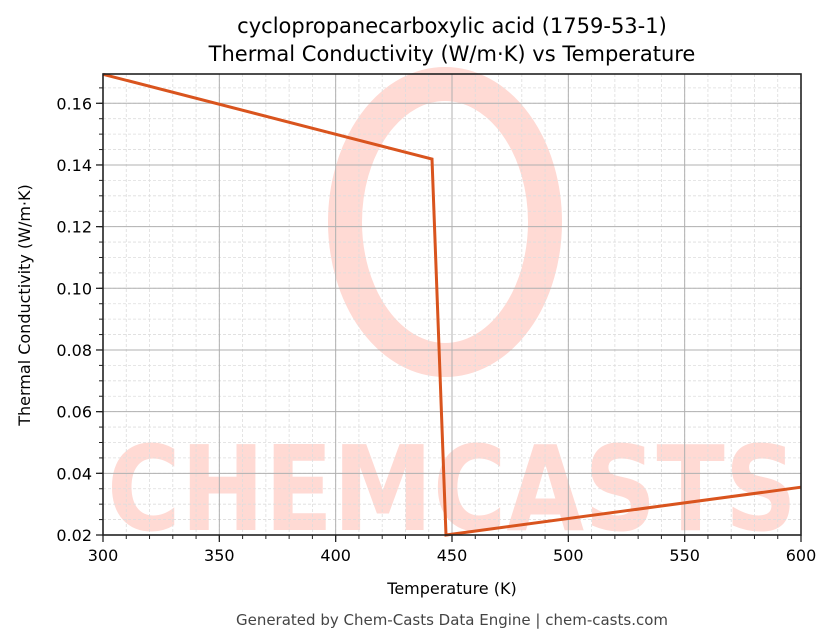 The height and width of the screenshot is (644, 836). What do you see at coordinates (74, 535) in the screenshot?
I see `y-tick-label: 0.02` at bounding box center [74, 535].